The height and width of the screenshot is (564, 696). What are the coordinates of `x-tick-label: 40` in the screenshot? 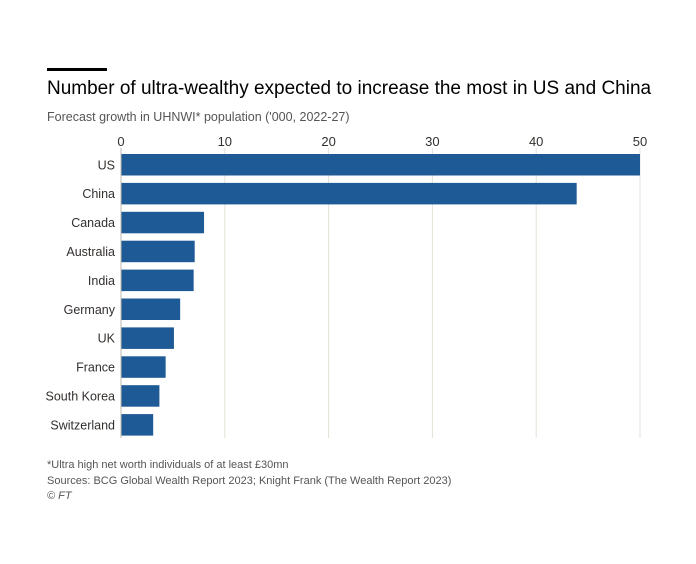 It's located at (536, 141).